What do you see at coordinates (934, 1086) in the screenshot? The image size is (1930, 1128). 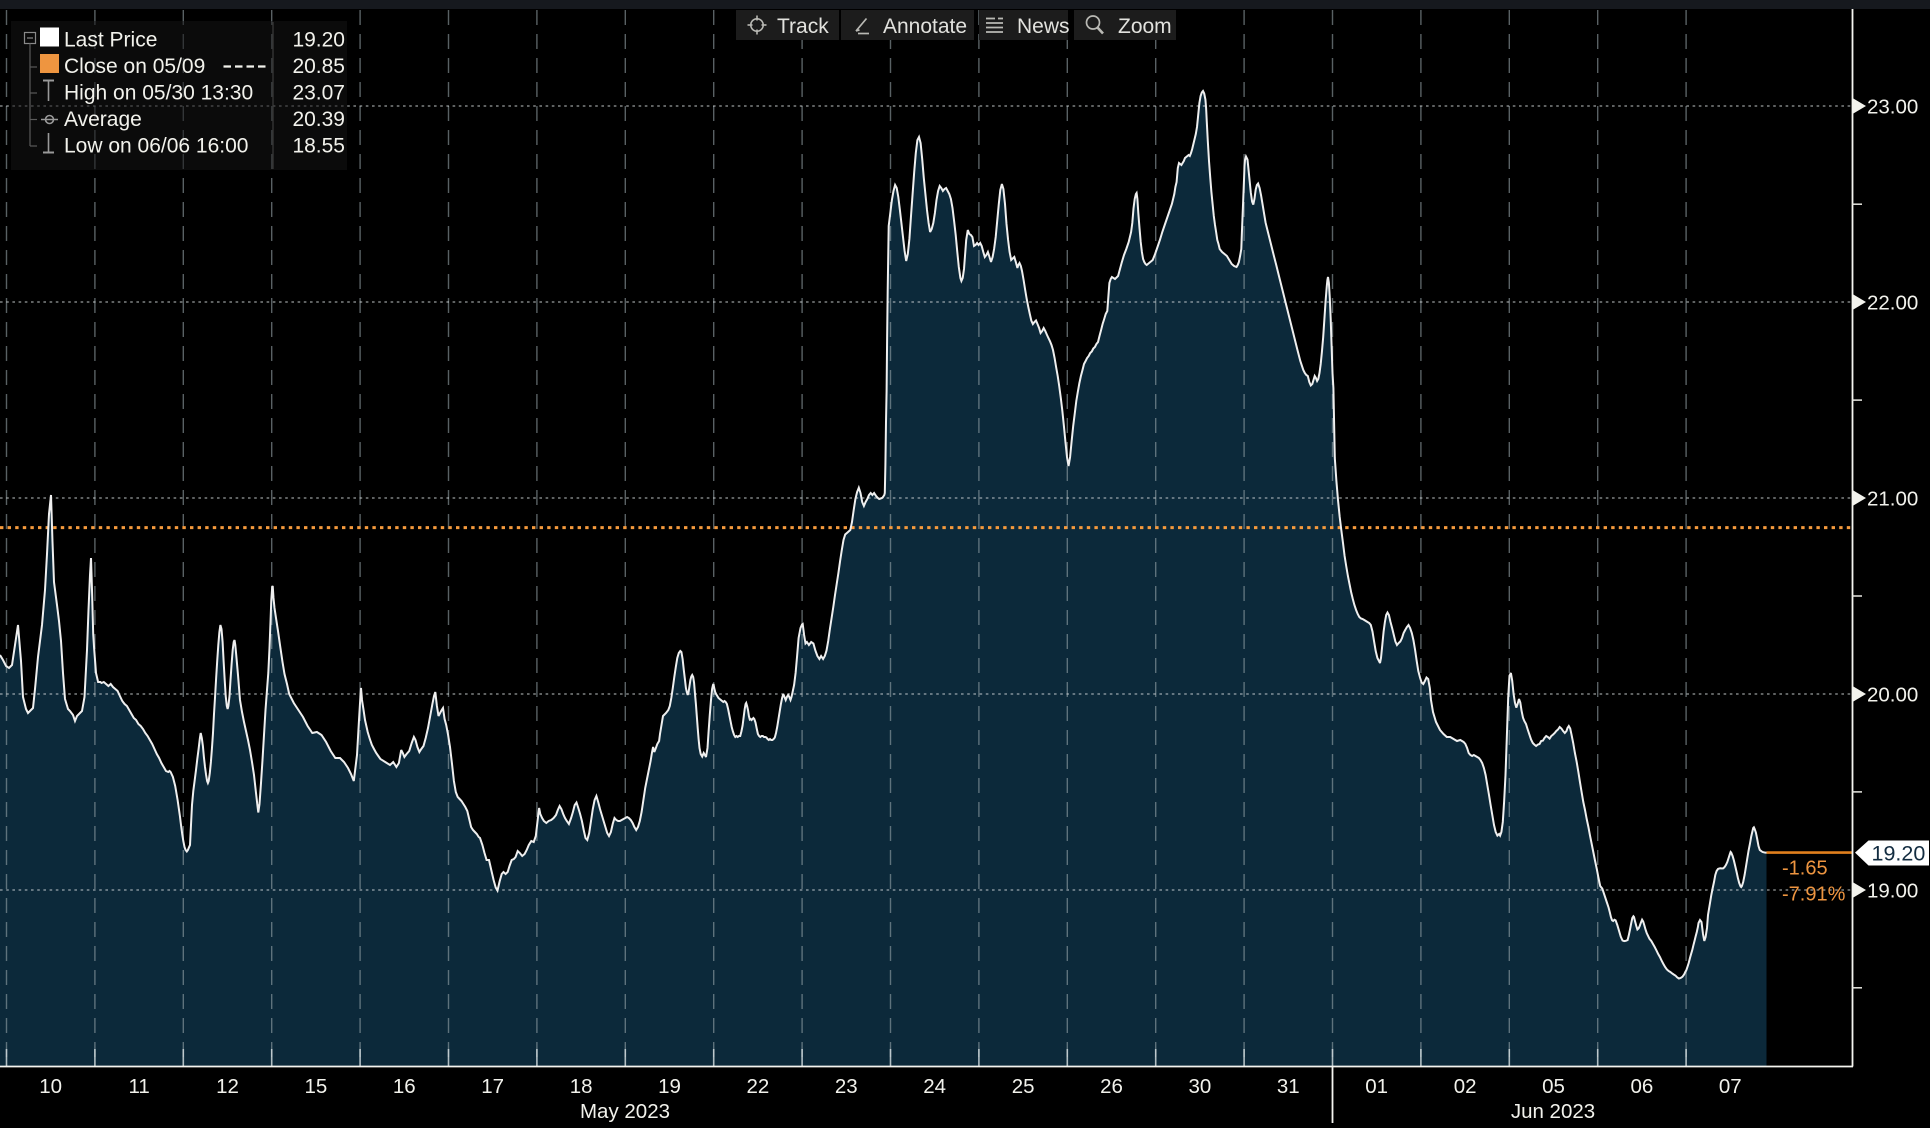 I see `svg-text: 24` at bounding box center [934, 1086].